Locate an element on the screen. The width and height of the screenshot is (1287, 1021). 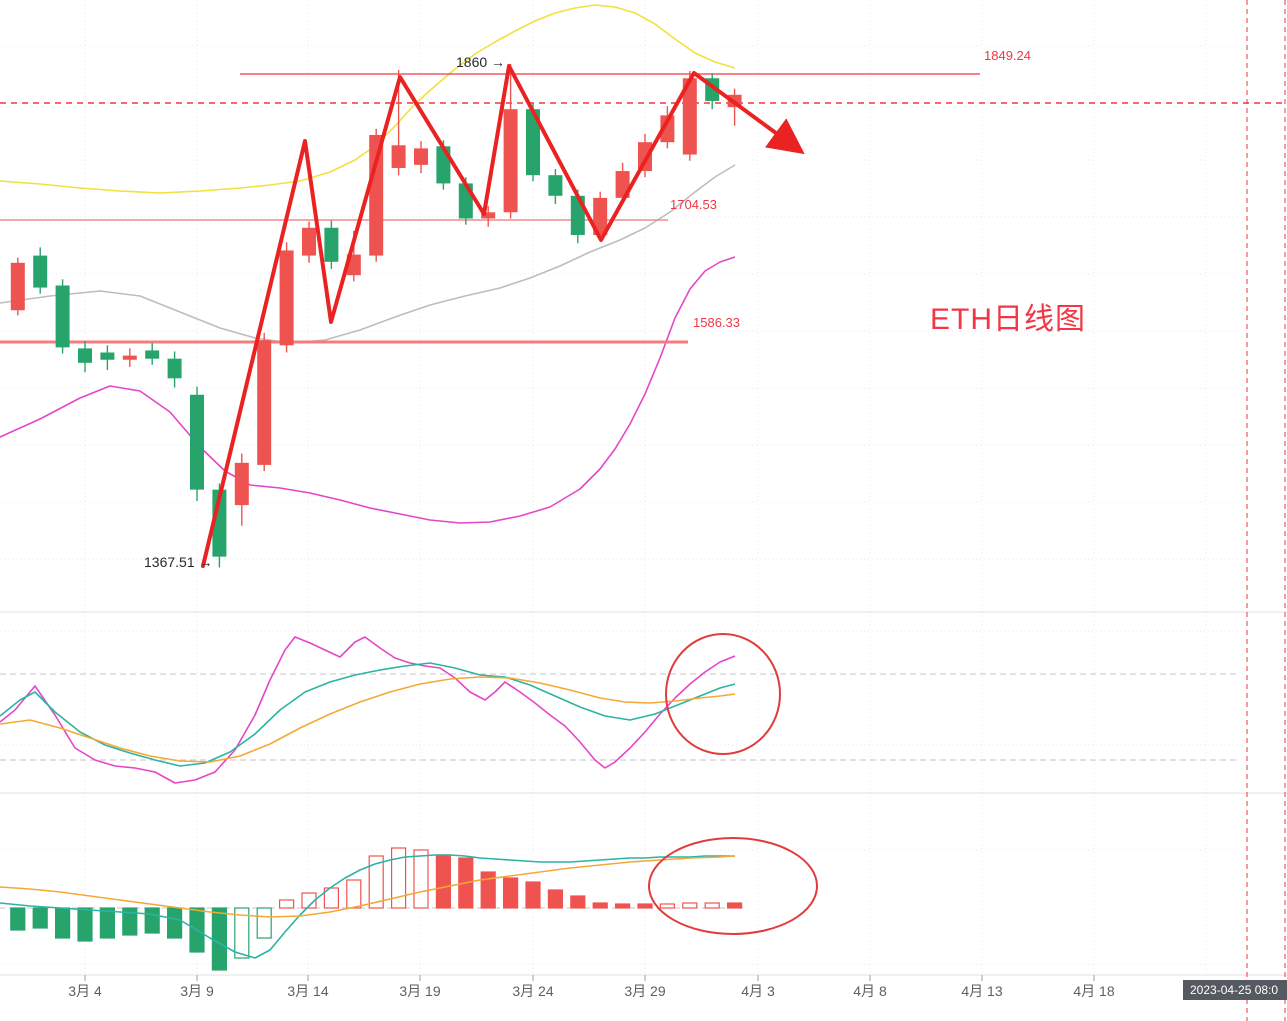
oscillator-teal-line is located at coordinates (368, 714).